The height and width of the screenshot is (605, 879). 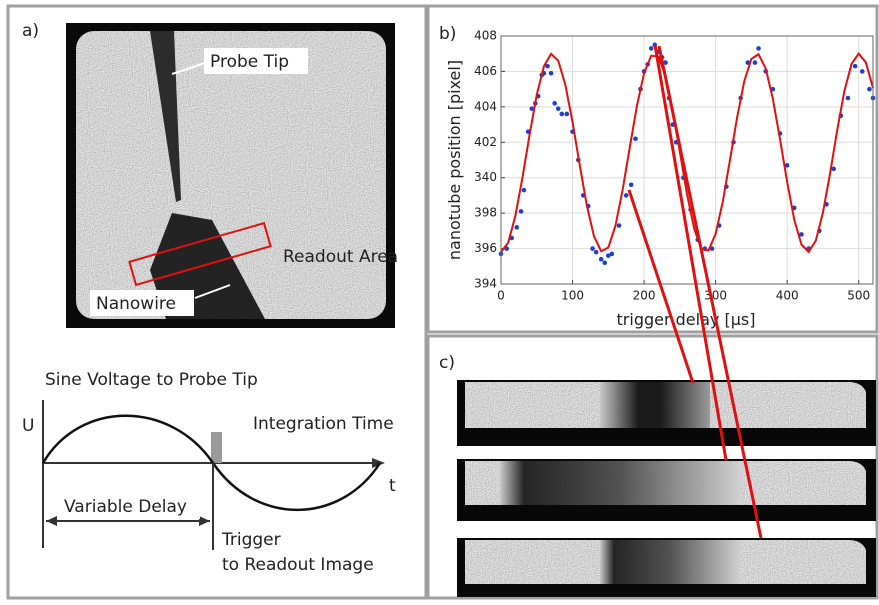 What do you see at coordinates (30, 31) in the screenshot?
I see `panel-label: a)` at bounding box center [30, 31].